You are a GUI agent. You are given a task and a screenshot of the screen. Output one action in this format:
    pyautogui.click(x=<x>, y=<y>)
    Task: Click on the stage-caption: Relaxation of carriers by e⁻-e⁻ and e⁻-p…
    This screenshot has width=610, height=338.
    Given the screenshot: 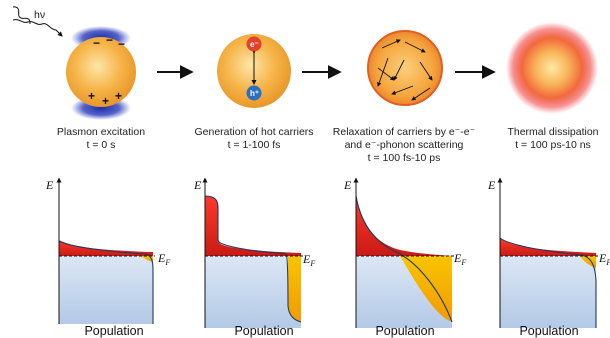 What is the action you would take?
    pyautogui.click(x=404, y=145)
    